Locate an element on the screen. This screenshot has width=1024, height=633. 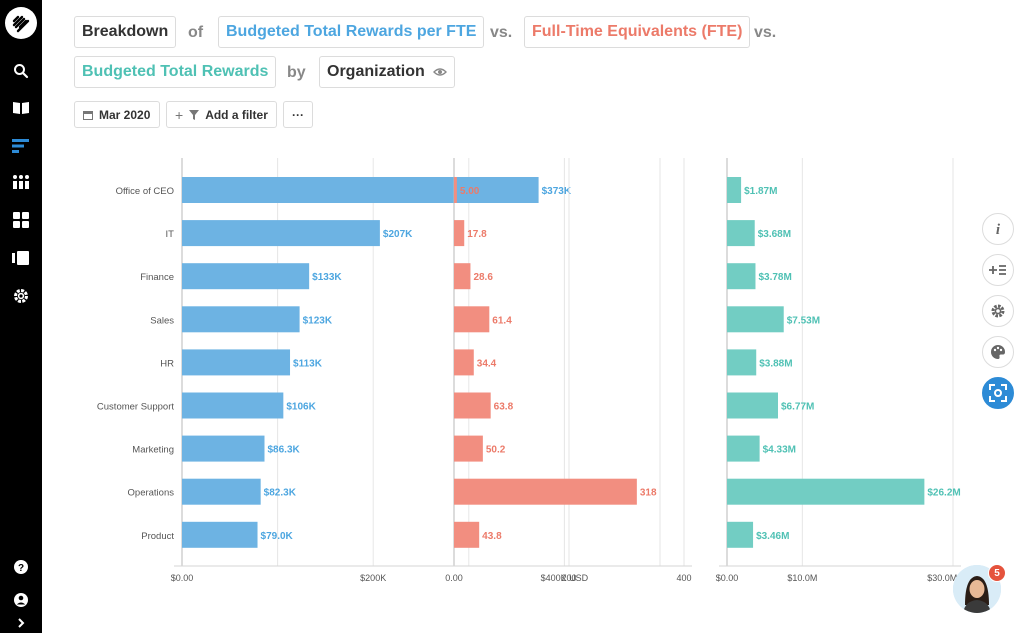
metric2-pill: Full-Time Equivalents (FTE) is located at coordinates (637, 32).